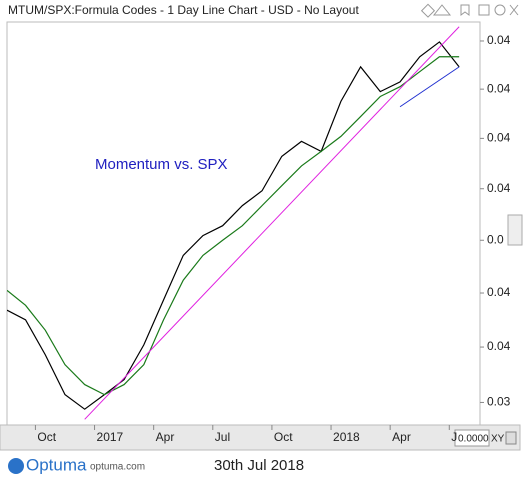 This screenshot has width=525, height=488. I want to click on x-axis-band, so click(260, 437).